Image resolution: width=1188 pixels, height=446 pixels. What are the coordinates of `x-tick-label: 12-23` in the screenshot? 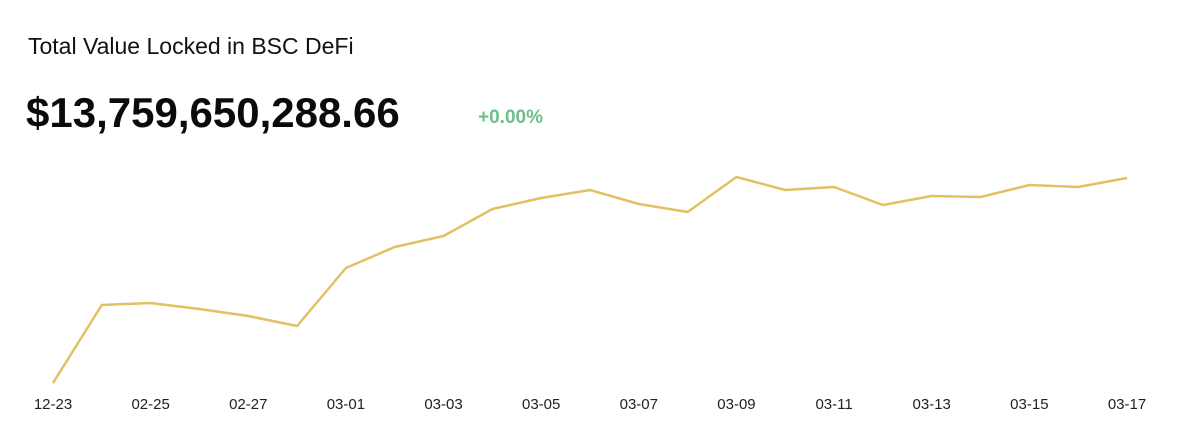 It's located at (53, 404).